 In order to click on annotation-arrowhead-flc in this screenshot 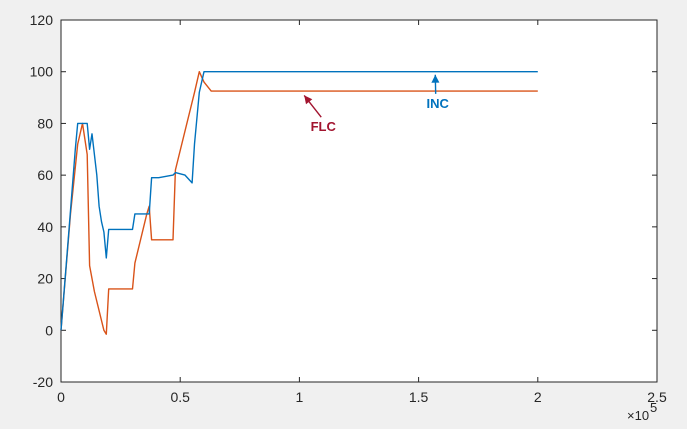, I will do `click(308, 100)`.